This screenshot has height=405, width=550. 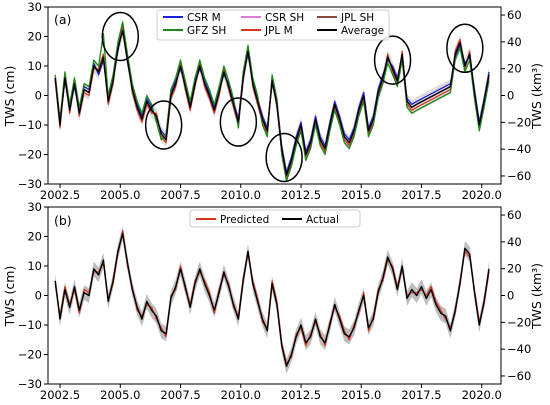 What do you see at coordinates (206, 31) in the screenshot?
I see `legend-label: GFZ SH` at bounding box center [206, 31].